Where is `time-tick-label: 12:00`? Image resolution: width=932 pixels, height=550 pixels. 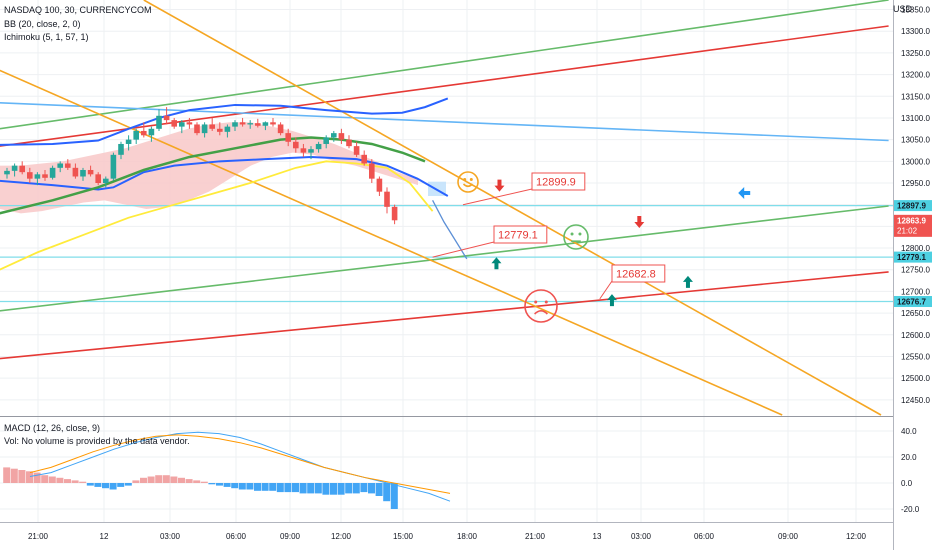
time-tick-label: 12:00 is located at coordinates (341, 536).